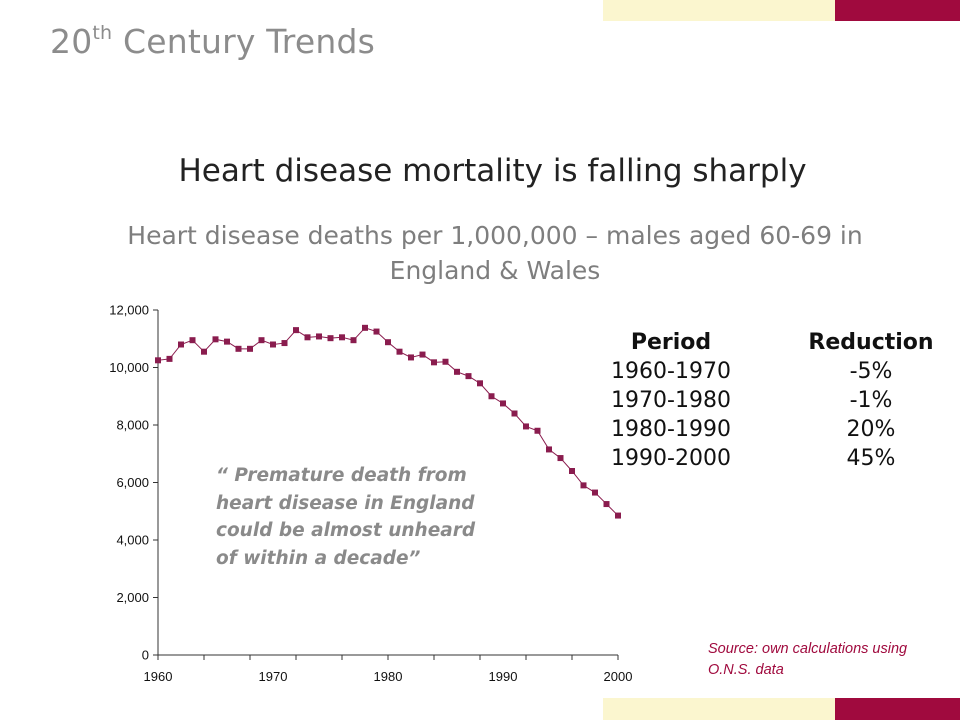 This screenshot has height=720, width=960. What do you see at coordinates (273, 676) in the screenshot?
I see `x-tick-label: 1970` at bounding box center [273, 676].